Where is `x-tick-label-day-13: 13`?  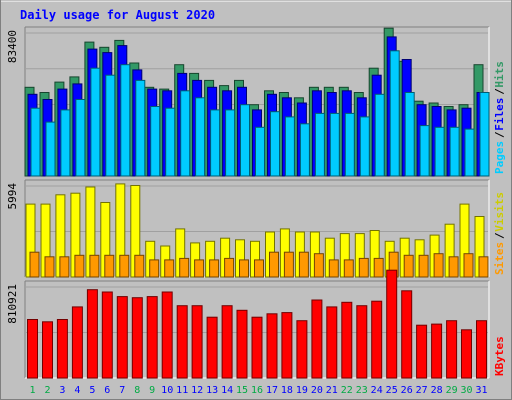
x-tick-label-day-13: 13 is located at coordinates (212, 390).